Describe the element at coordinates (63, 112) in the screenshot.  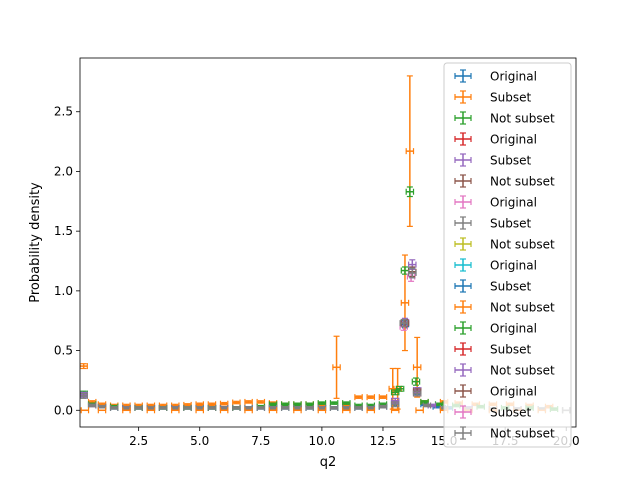
I see `y-tick-label: 2.5` at that location.